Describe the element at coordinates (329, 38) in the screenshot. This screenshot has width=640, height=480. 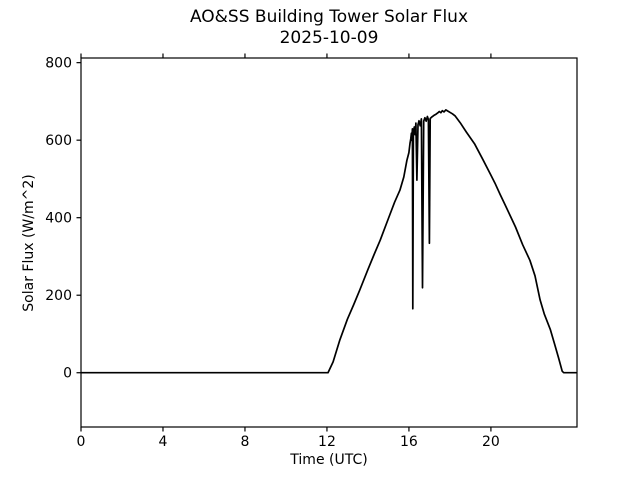
I see `chart-subtitle: 2025-10-09` at that location.